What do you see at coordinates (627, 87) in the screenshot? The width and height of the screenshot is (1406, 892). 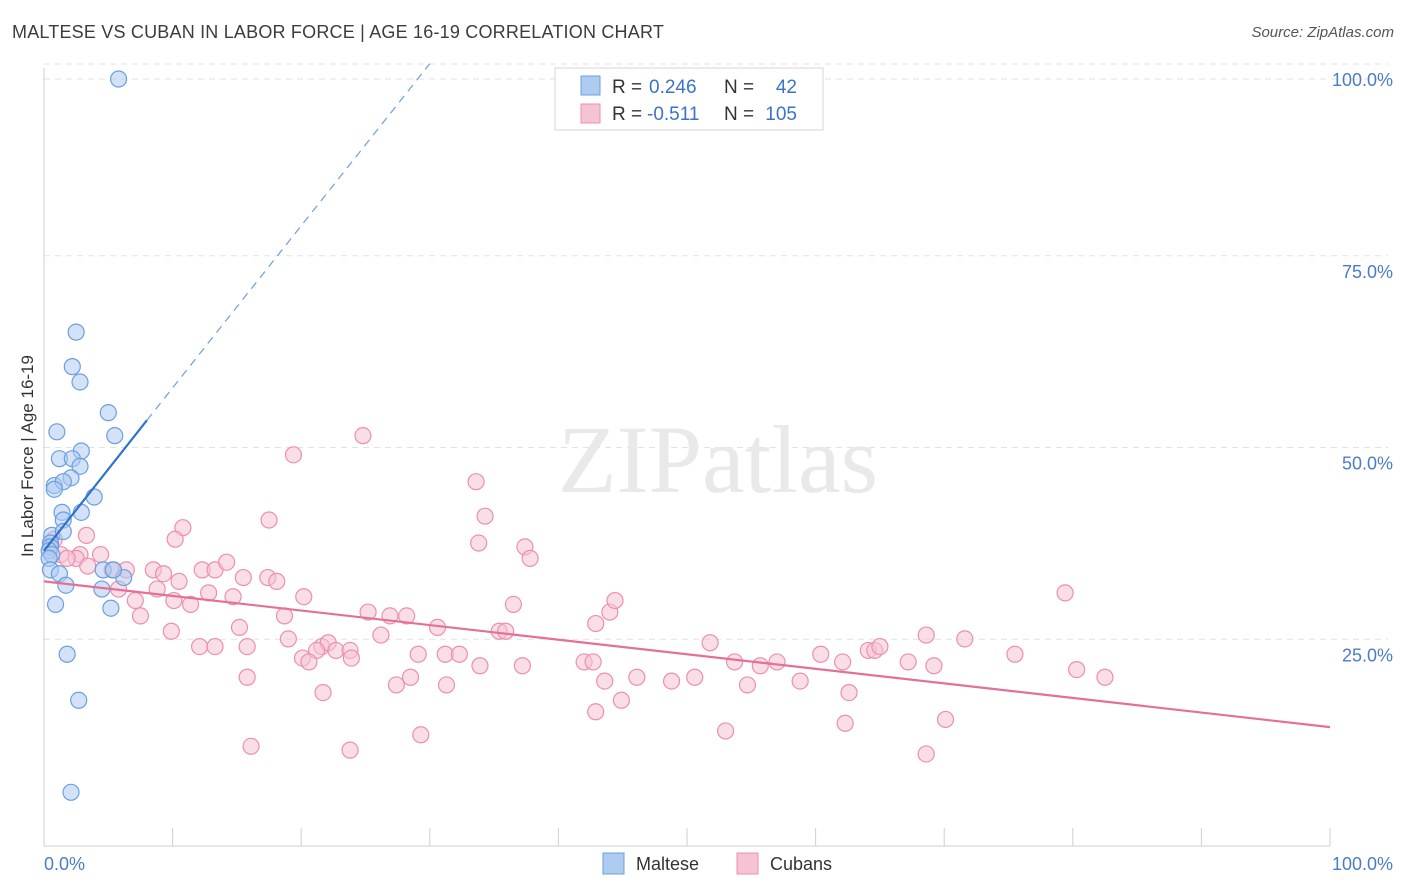 I see `stats-r-label-maltese: R =` at bounding box center [627, 87].